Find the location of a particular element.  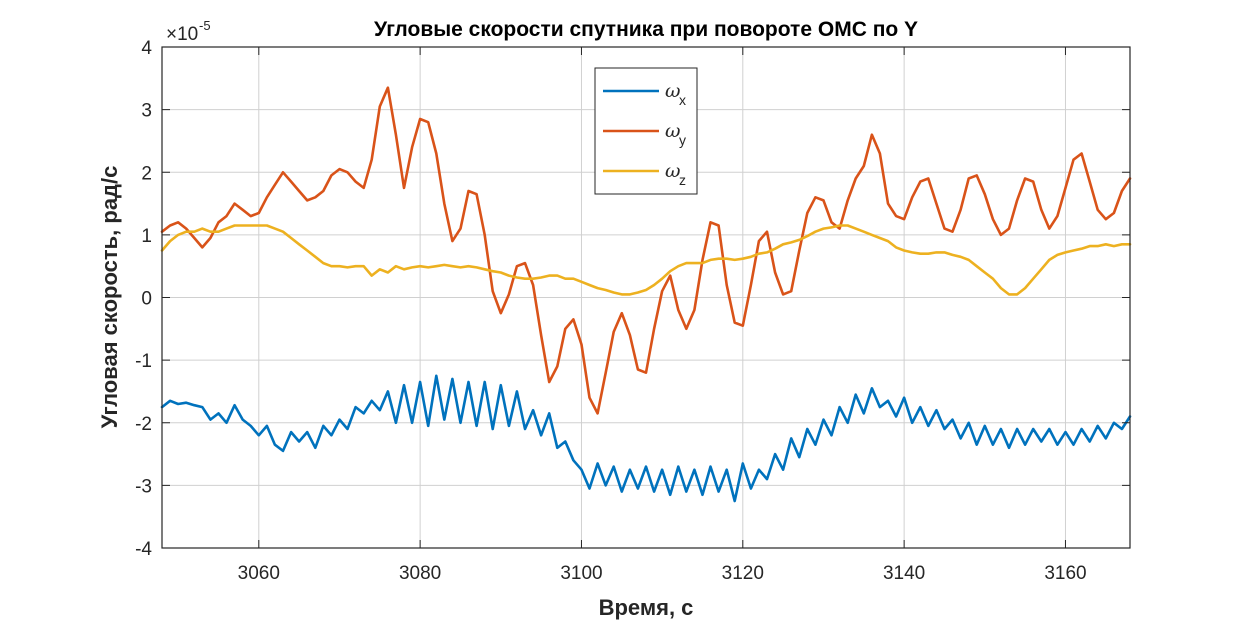

legend-subscript-x: x is located at coordinates (682, 100).